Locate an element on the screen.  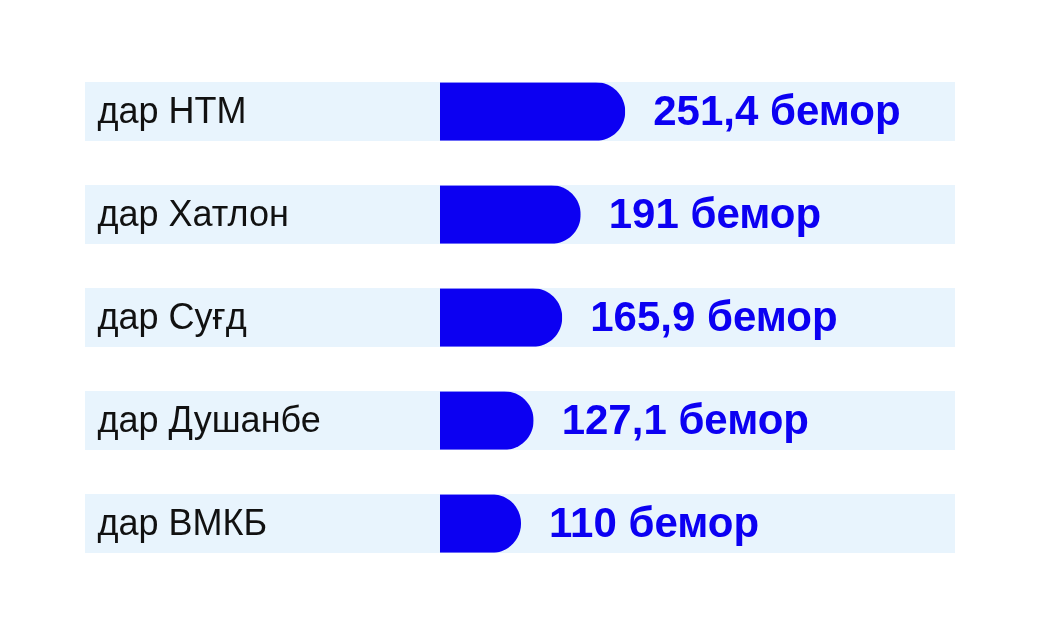
data-label: 110 бемор is located at coordinates (654, 522).